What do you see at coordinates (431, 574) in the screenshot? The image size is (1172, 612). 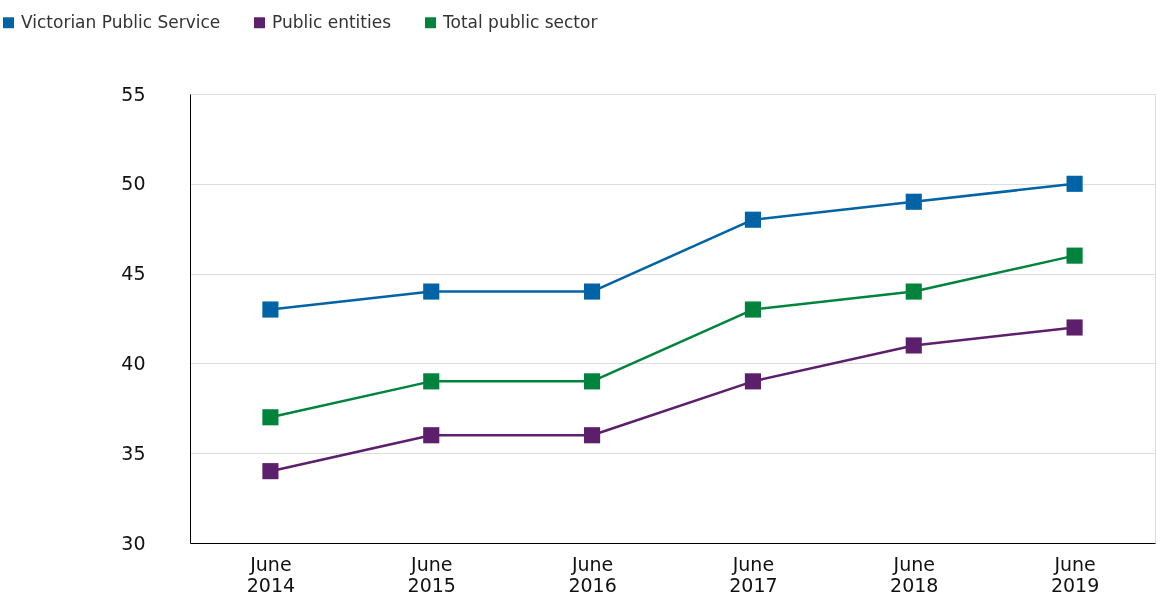 I see `x-tick-label: June 2015` at bounding box center [431, 574].